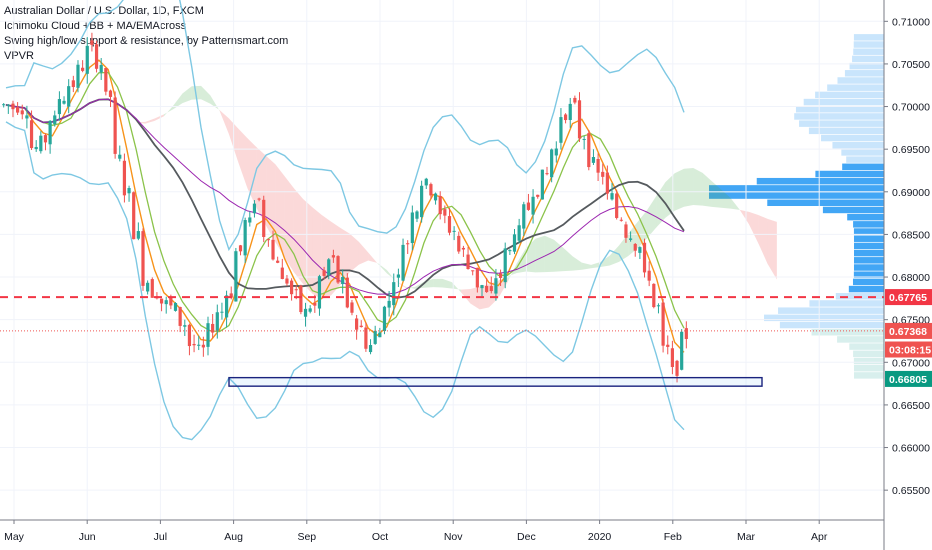 Image resolution: width=932 pixels, height=550 pixels. What do you see at coordinates (911, 363) in the screenshot?
I see `y-tick-label: 0.67000` at bounding box center [911, 363].